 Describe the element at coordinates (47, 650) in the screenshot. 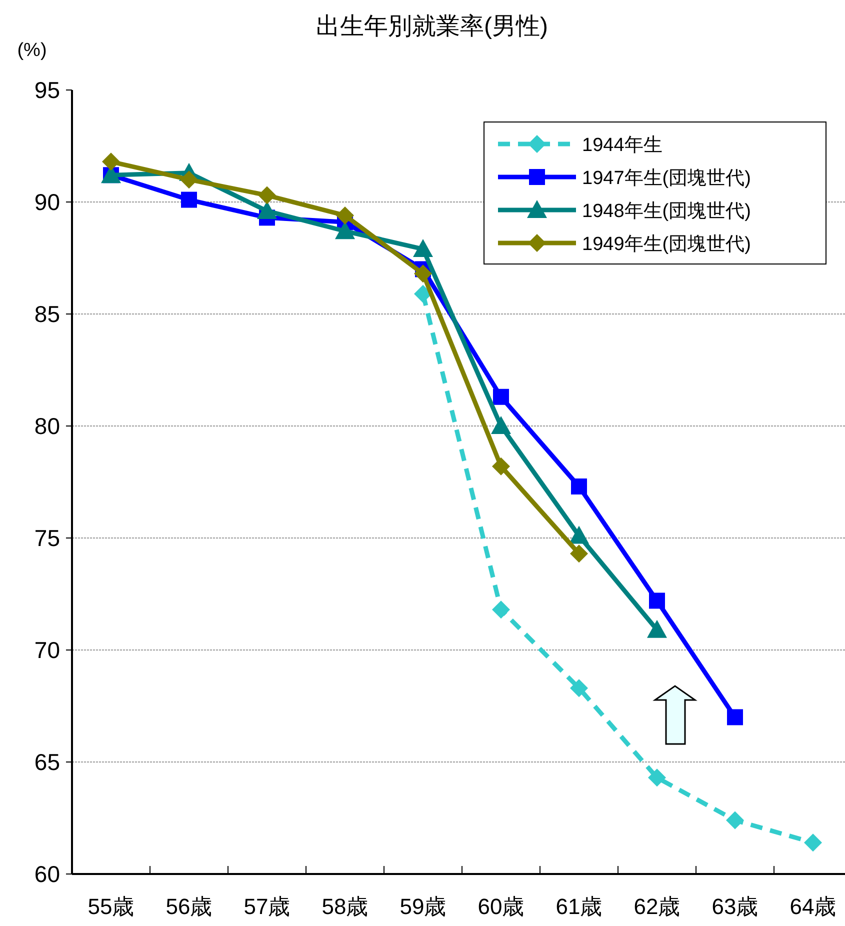

I see `y-tick-label: 70` at that location.